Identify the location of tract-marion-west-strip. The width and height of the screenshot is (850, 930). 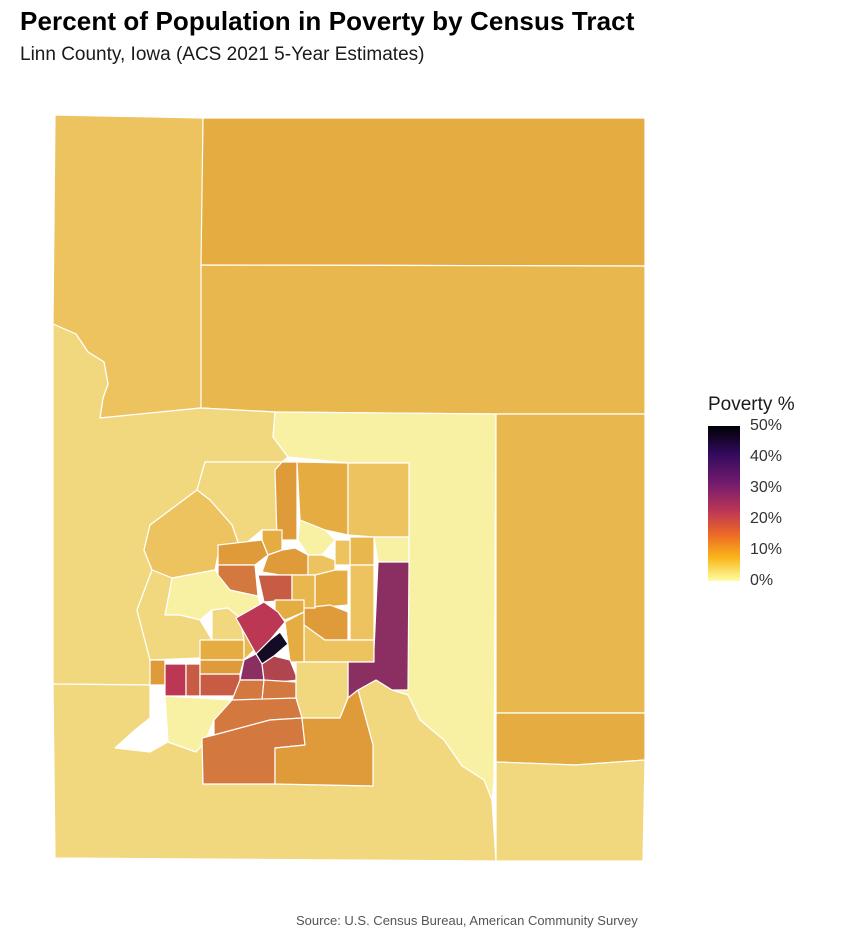
(286, 501).